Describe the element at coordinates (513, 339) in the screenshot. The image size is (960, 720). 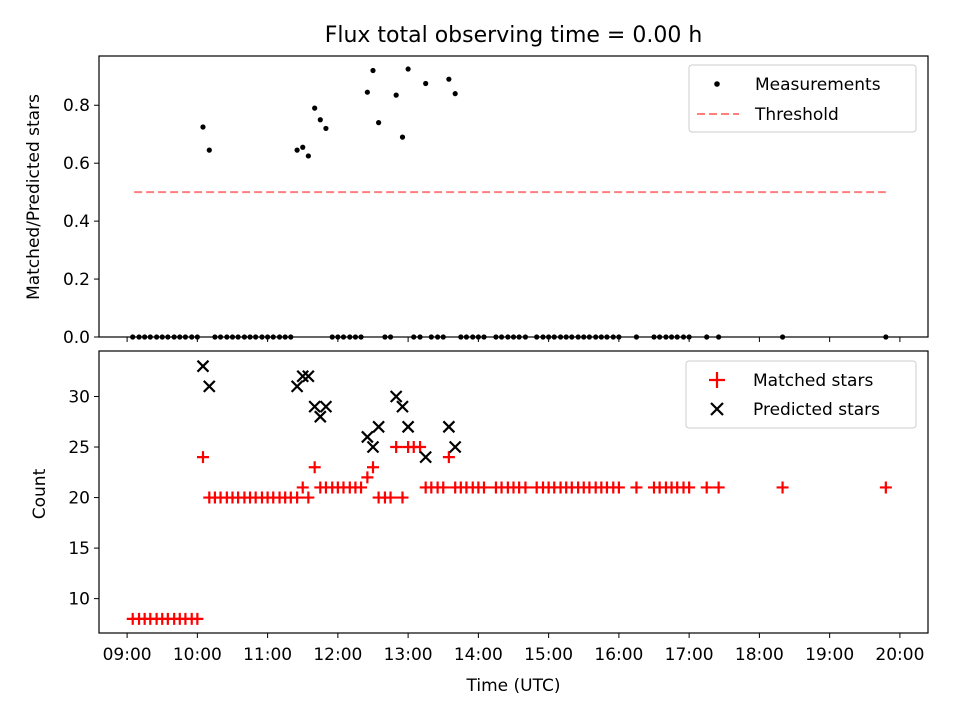
I see `top-x-axis` at that location.